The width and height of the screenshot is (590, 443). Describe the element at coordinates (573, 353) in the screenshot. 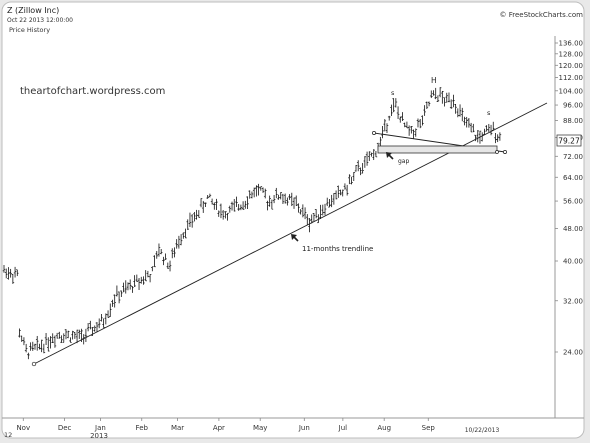

I see `y-tick-label: 24.00` at that location.